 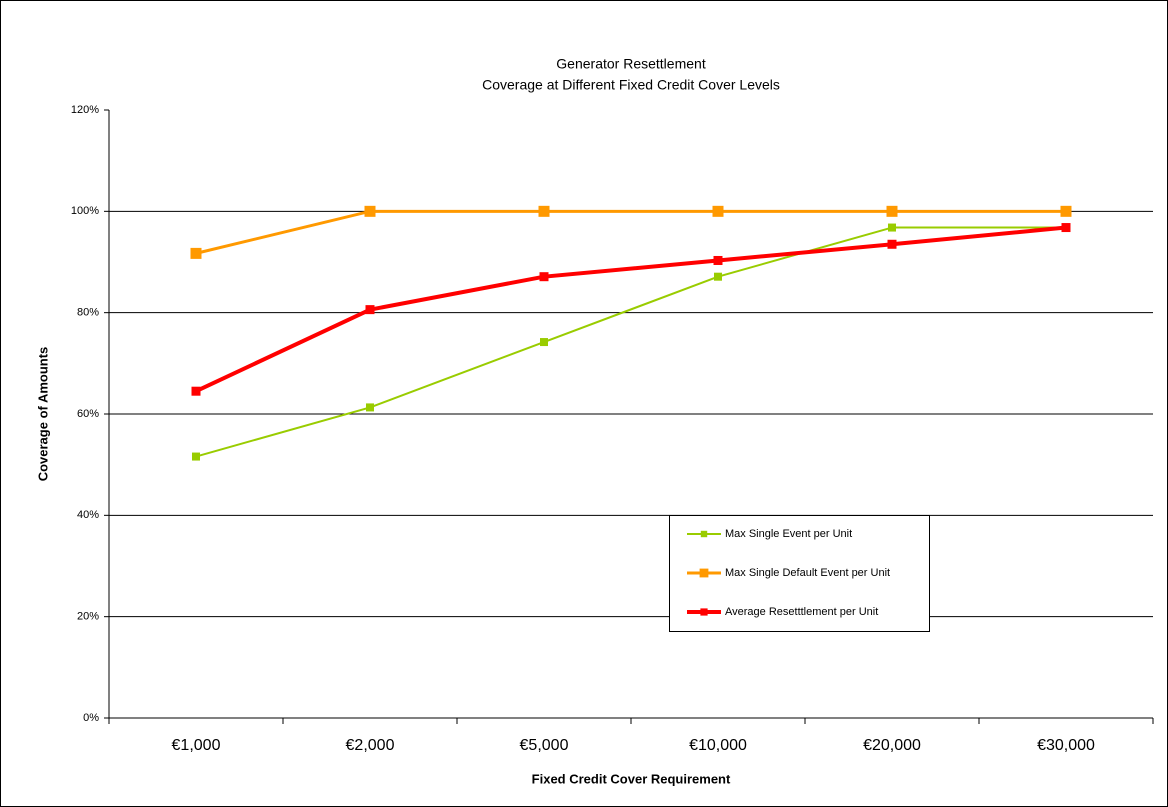 I want to click on y-tick-label: 100%, so click(x=85, y=211).